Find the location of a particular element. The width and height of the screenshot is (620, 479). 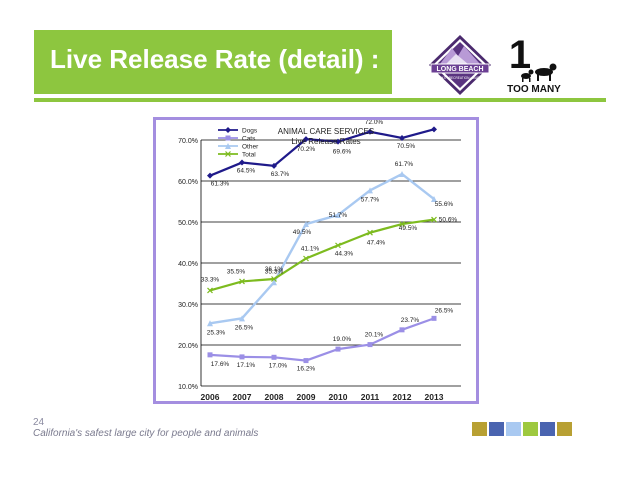

data-label-total: 33.3% is located at coordinates (210, 279).